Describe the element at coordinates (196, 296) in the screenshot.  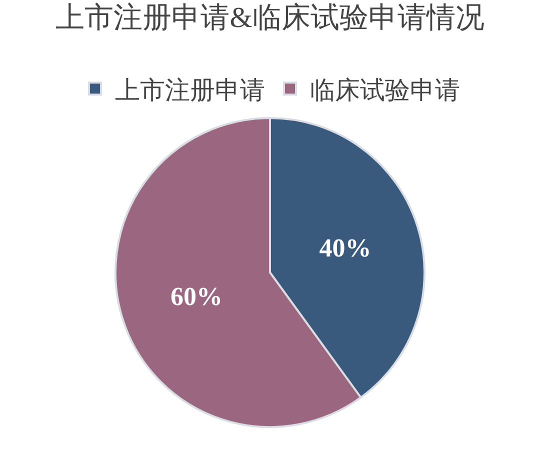
I see `data-label: 60%` at that location.